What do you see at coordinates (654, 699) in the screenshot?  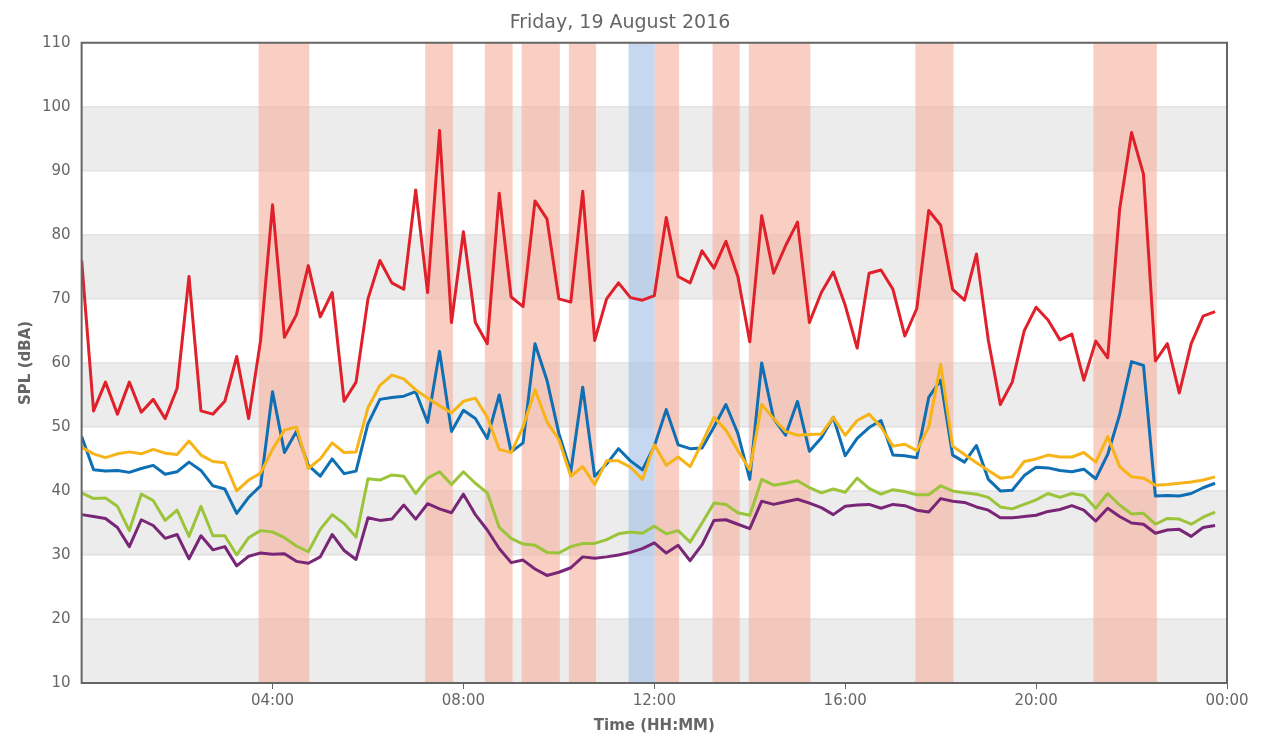 I see `x-tick-label: 12:00` at bounding box center [654, 699].